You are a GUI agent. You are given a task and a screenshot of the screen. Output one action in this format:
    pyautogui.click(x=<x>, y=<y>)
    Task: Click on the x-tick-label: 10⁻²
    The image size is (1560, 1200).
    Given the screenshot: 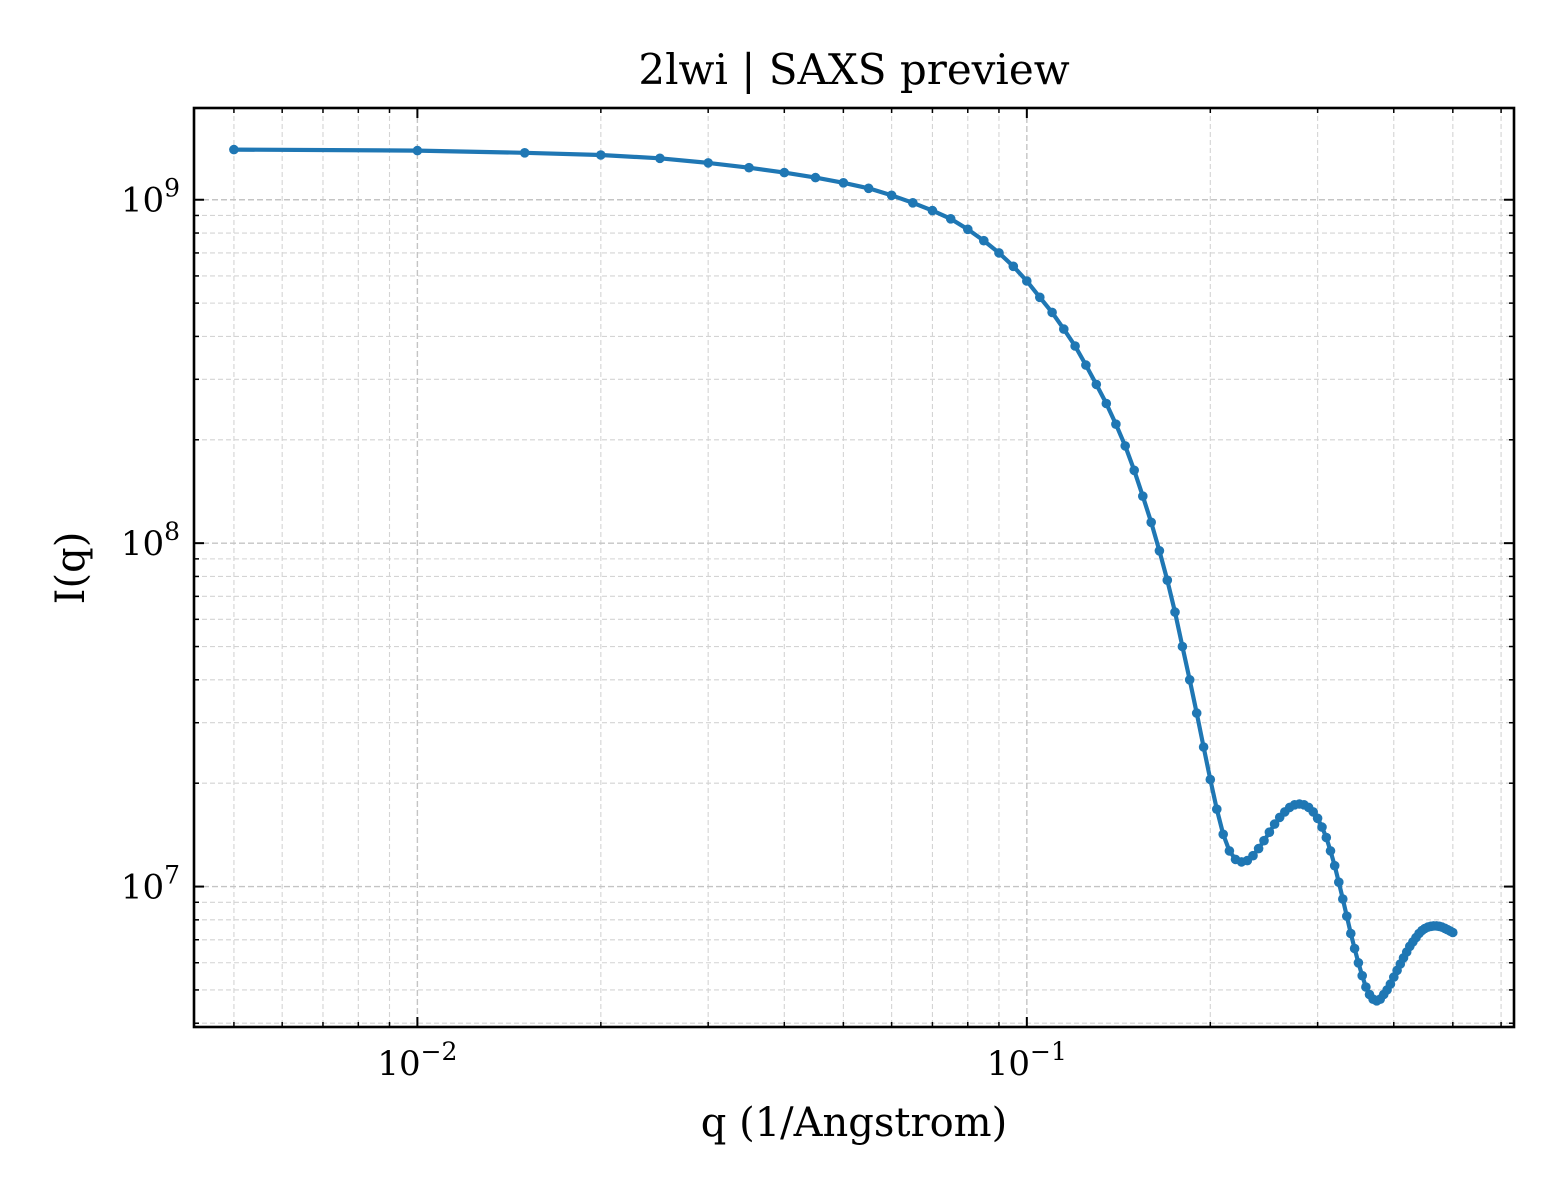 What is the action you would take?
    pyautogui.click(x=417, y=1060)
    